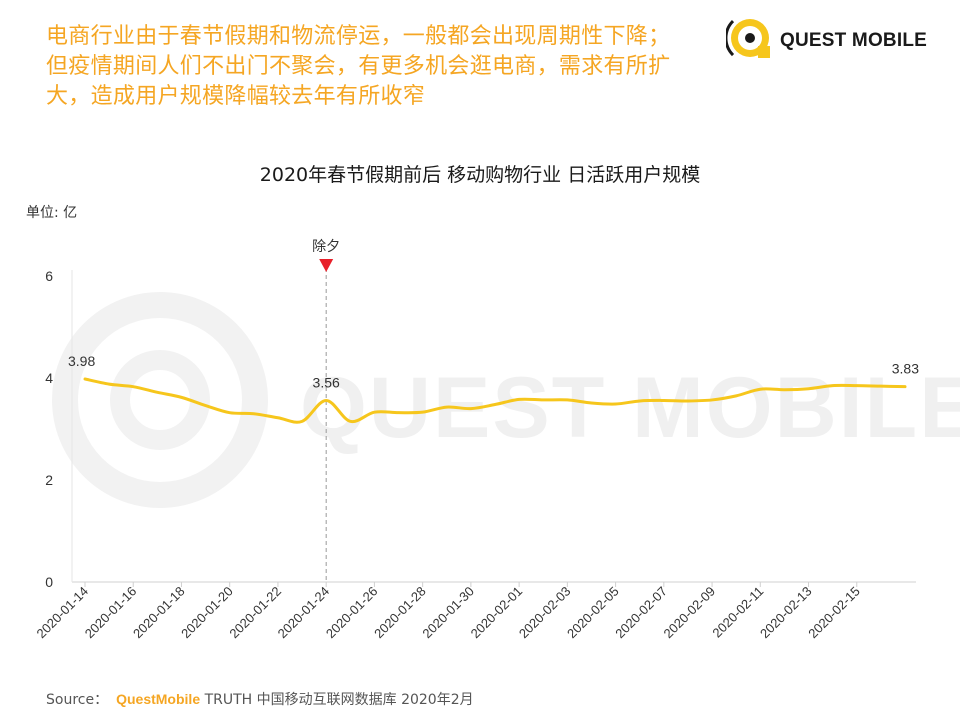  Describe the element at coordinates (52, 213) in the screenshot. I see `y-axis-unit-label: 单位: 亿` at that location.